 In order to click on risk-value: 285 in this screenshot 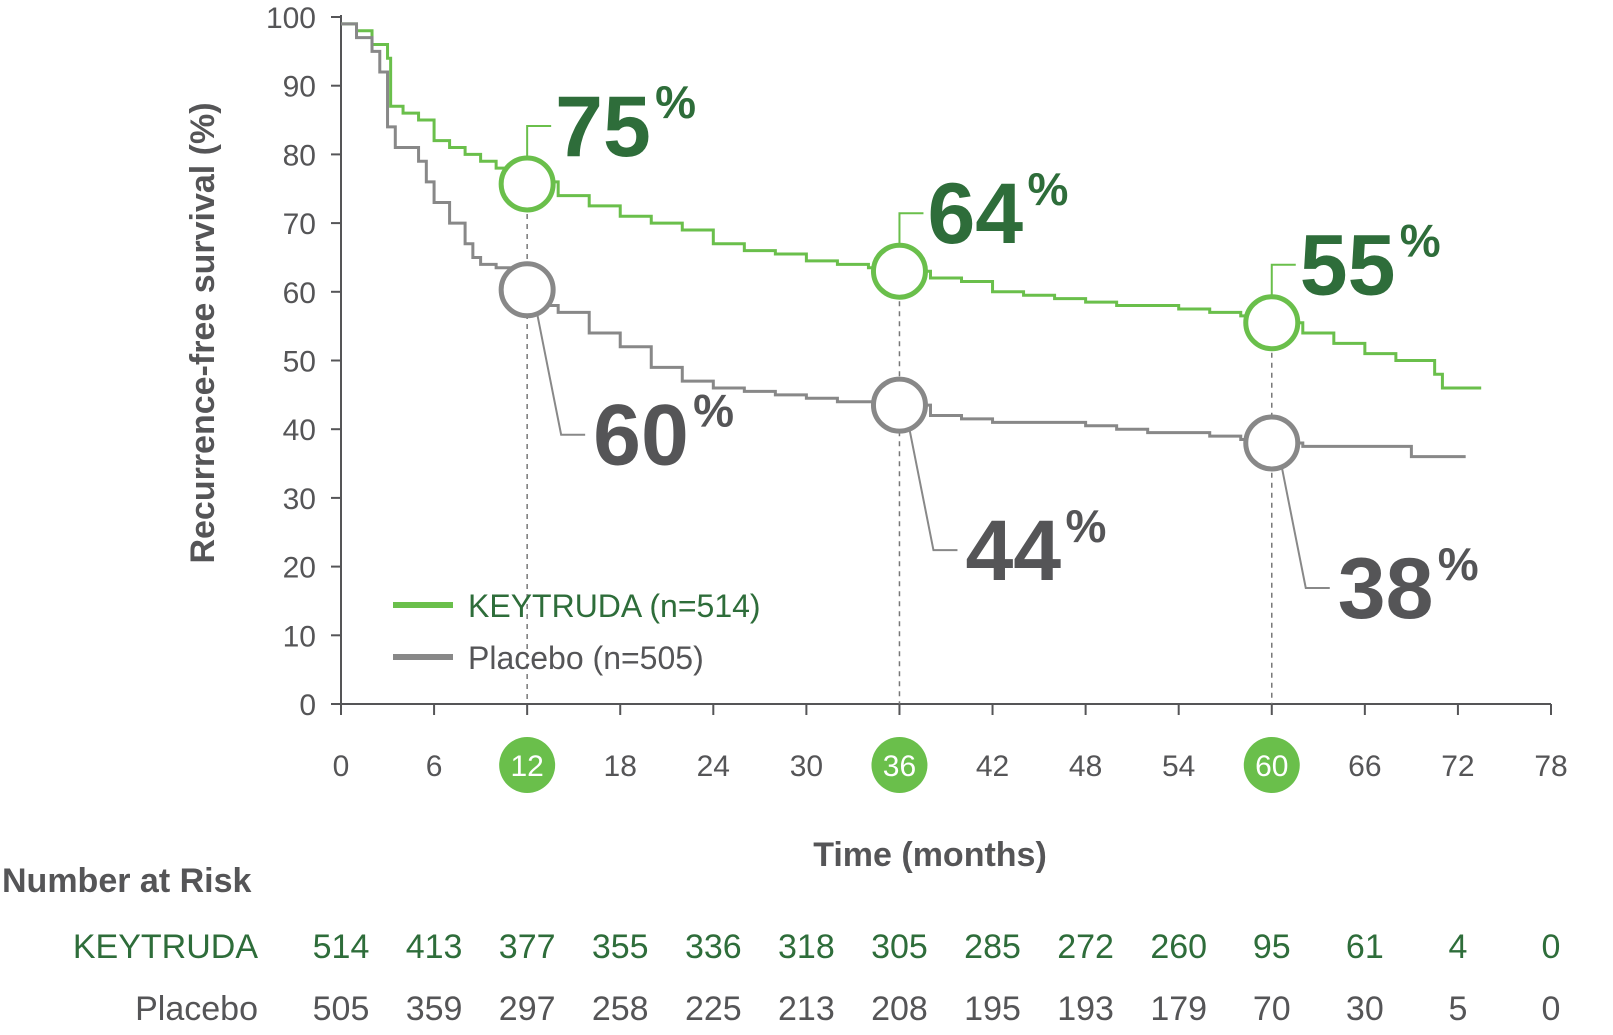, I will do `click(992, 947)`.